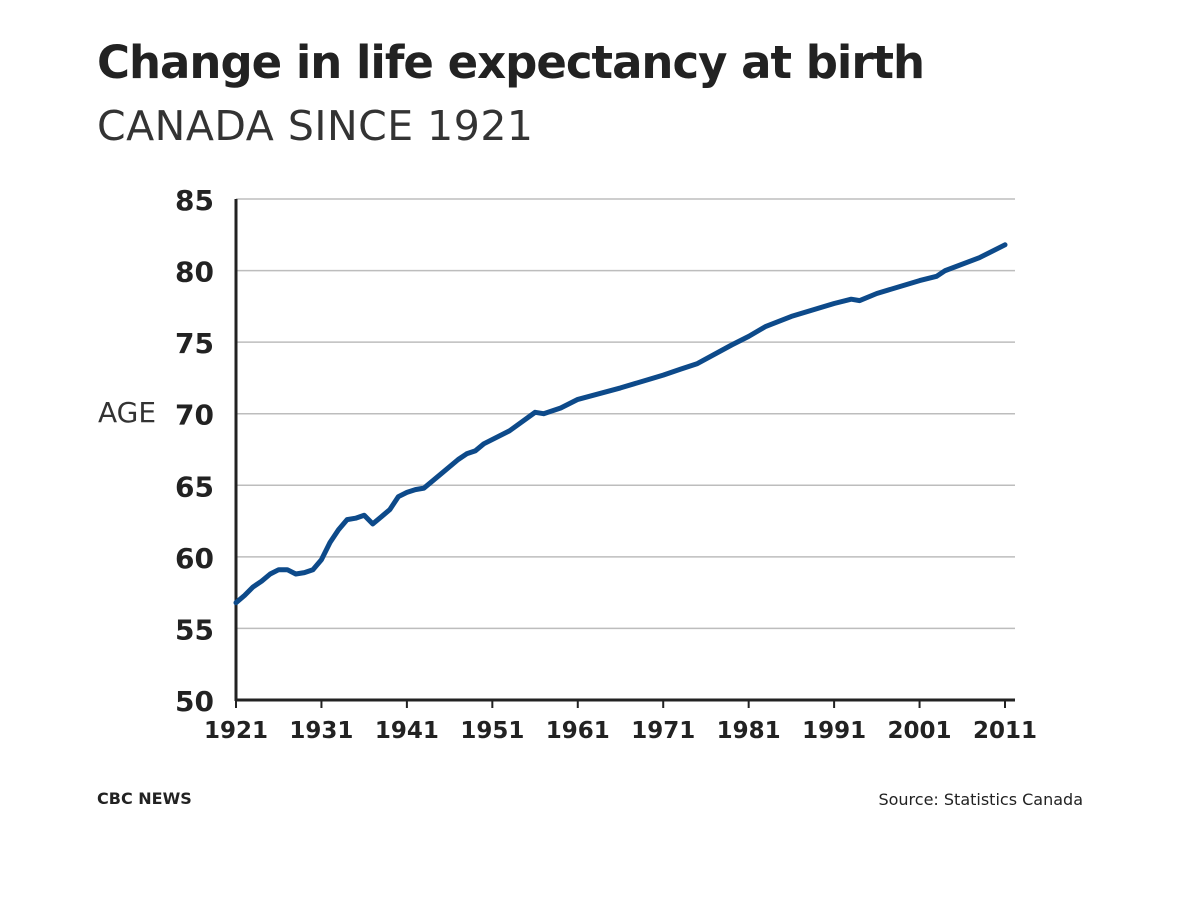 The height and width of the screenshot is (914, 1180). I want to click on y-tick-label: 85, so click(194, 200).